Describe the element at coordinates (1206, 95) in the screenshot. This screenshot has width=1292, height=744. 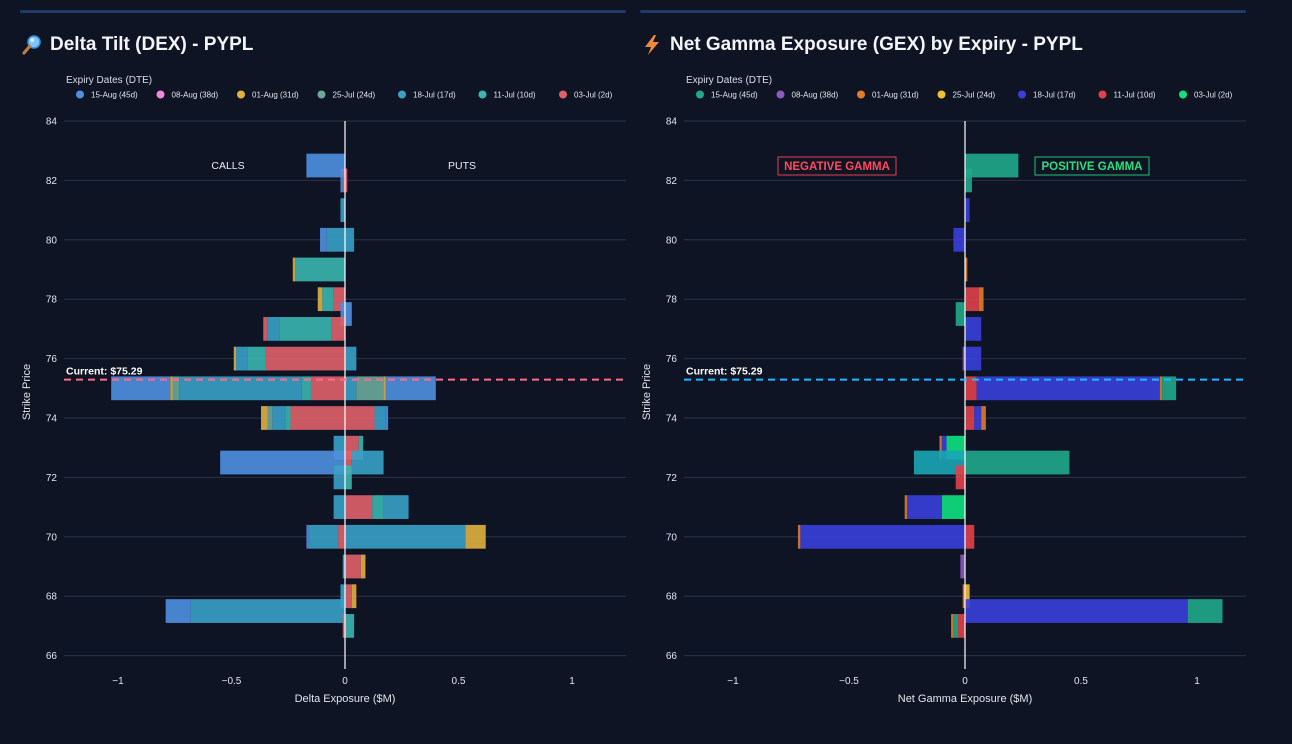
I see `legend-item: 03-Jul (2d)` at that location.